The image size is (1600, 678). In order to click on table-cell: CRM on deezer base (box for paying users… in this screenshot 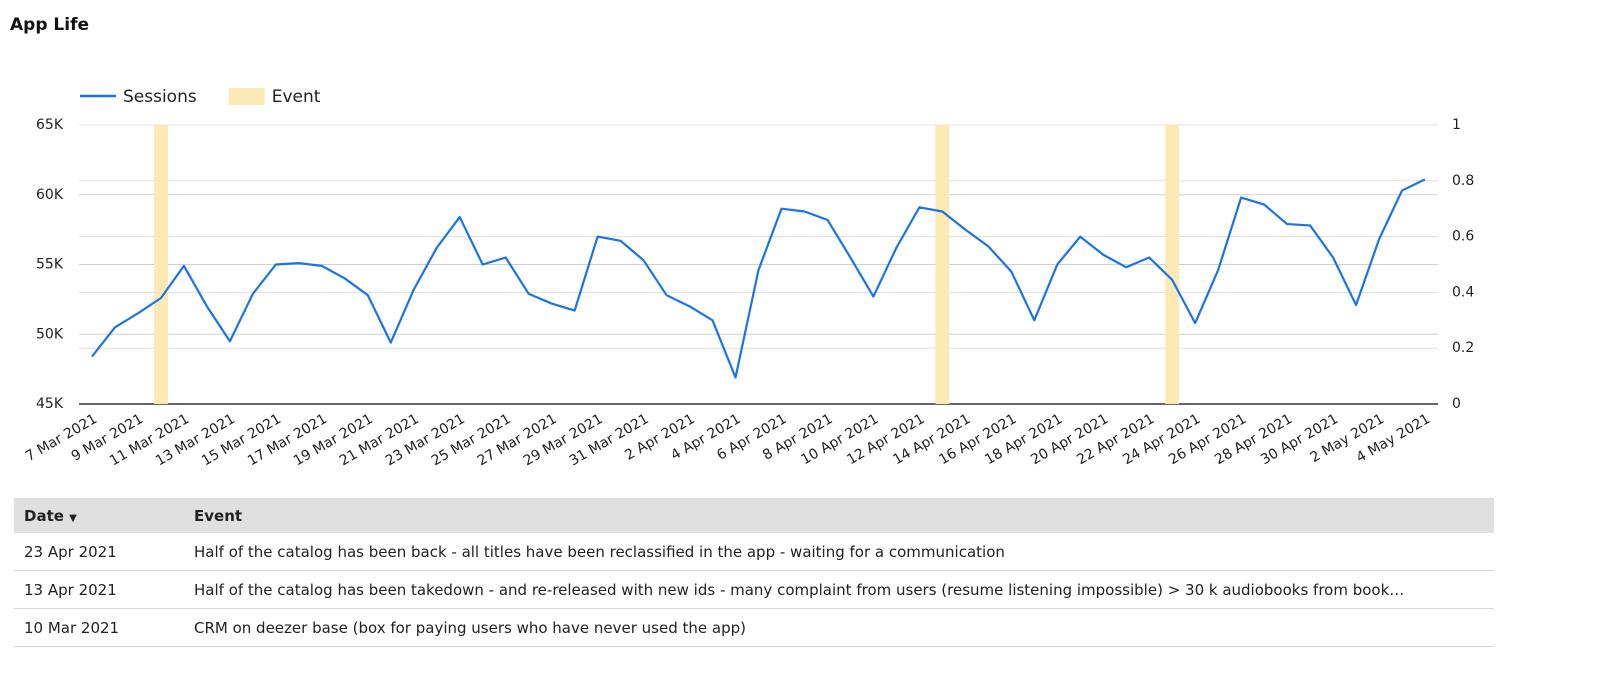, I will do `click(839, 627)`.